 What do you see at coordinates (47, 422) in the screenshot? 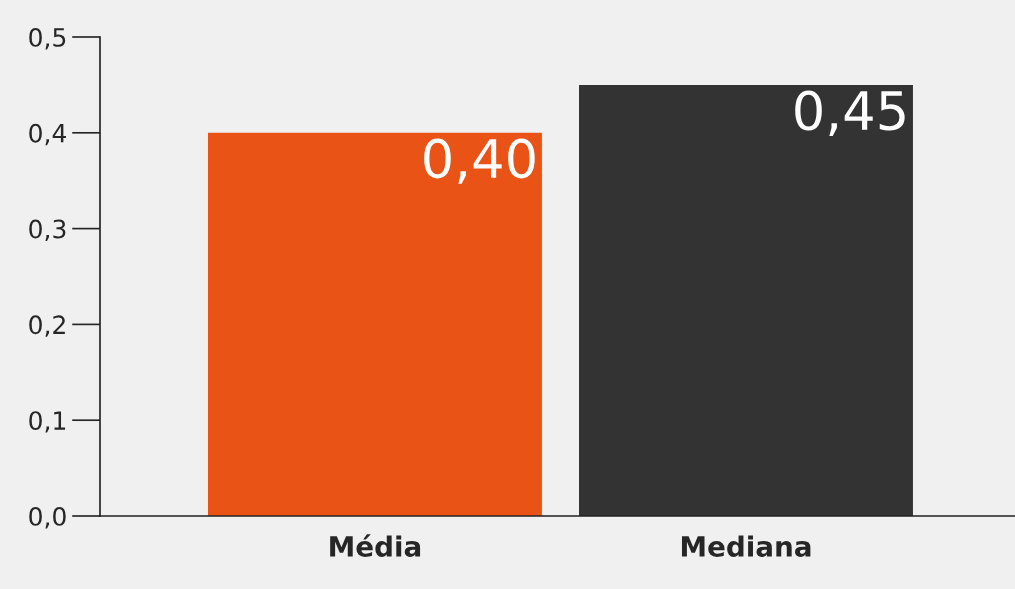
I see `y-tick-label: 0,1` at bounding box center [47, 422].